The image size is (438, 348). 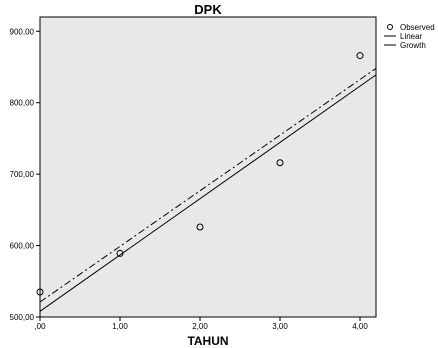 What do you see at coordinates (417, 27) in the screenshot?
I see `legend-label: Observed` at bounding box center [417, 27].